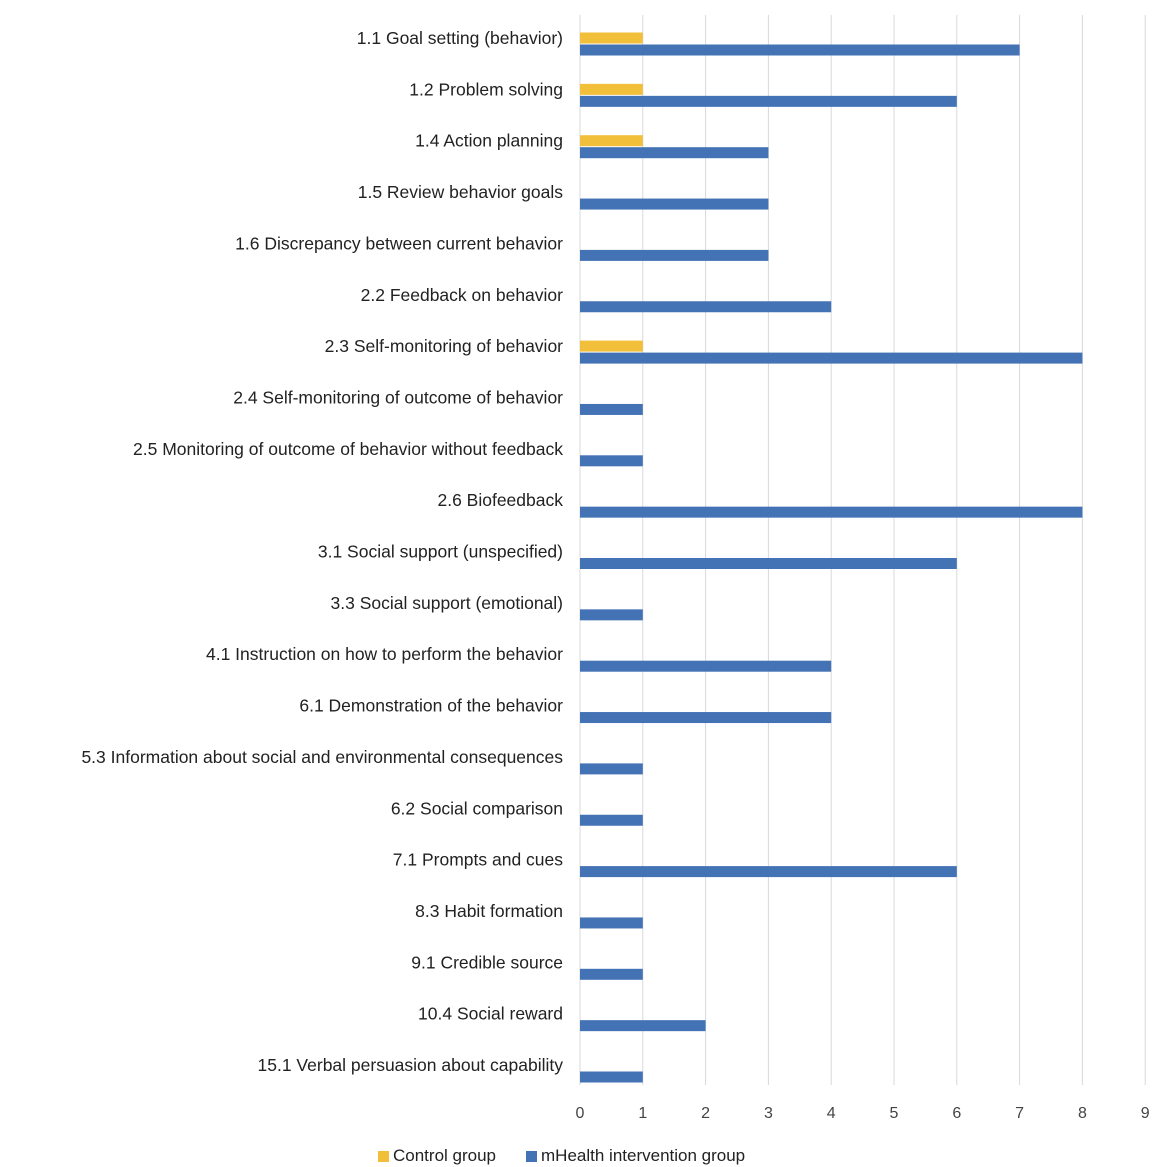 This screenshot has width=1152, height=1167. I want to click on category-label: 10.4 Social reward, so click(490, 1014).